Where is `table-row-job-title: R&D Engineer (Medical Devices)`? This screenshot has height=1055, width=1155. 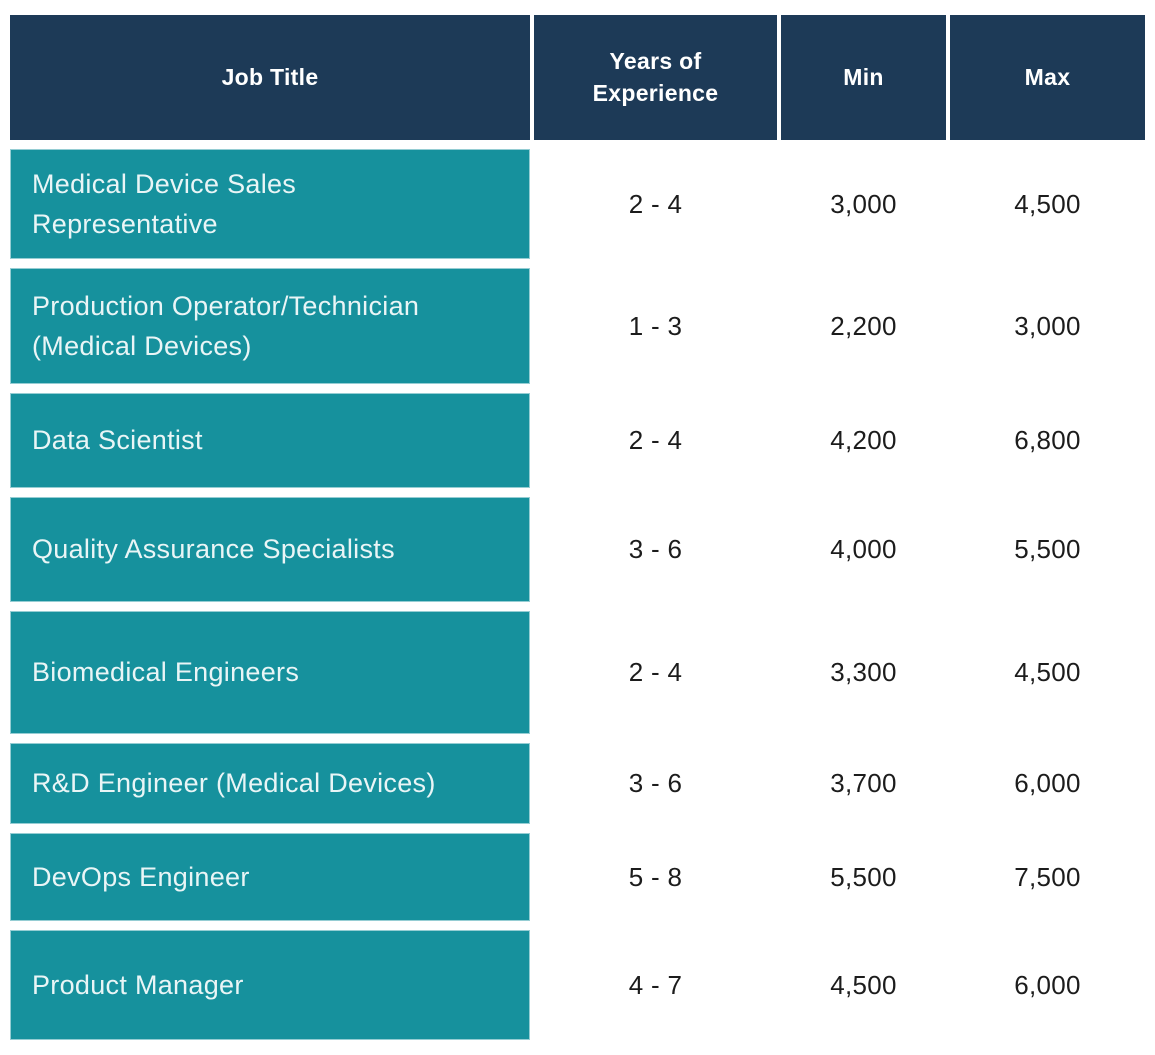
table-row-job-title: R&D Engineer (Medical Devices) is located at coordinates (270, 783).